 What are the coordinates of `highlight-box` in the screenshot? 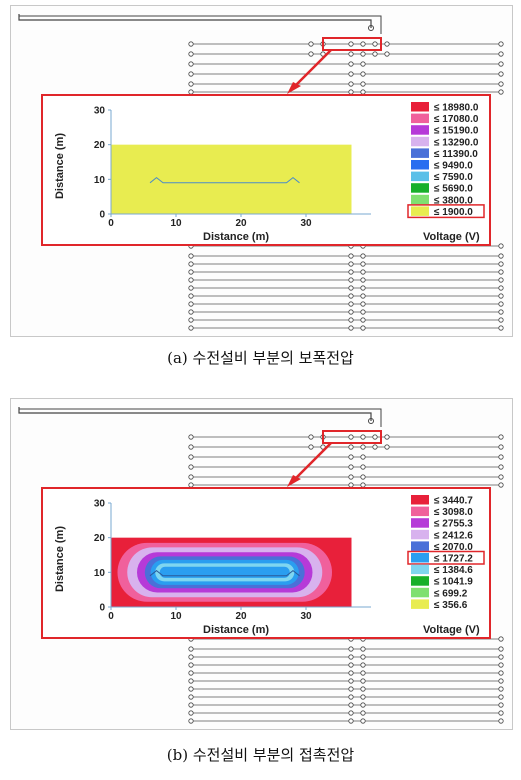 It's located at (352, 44).